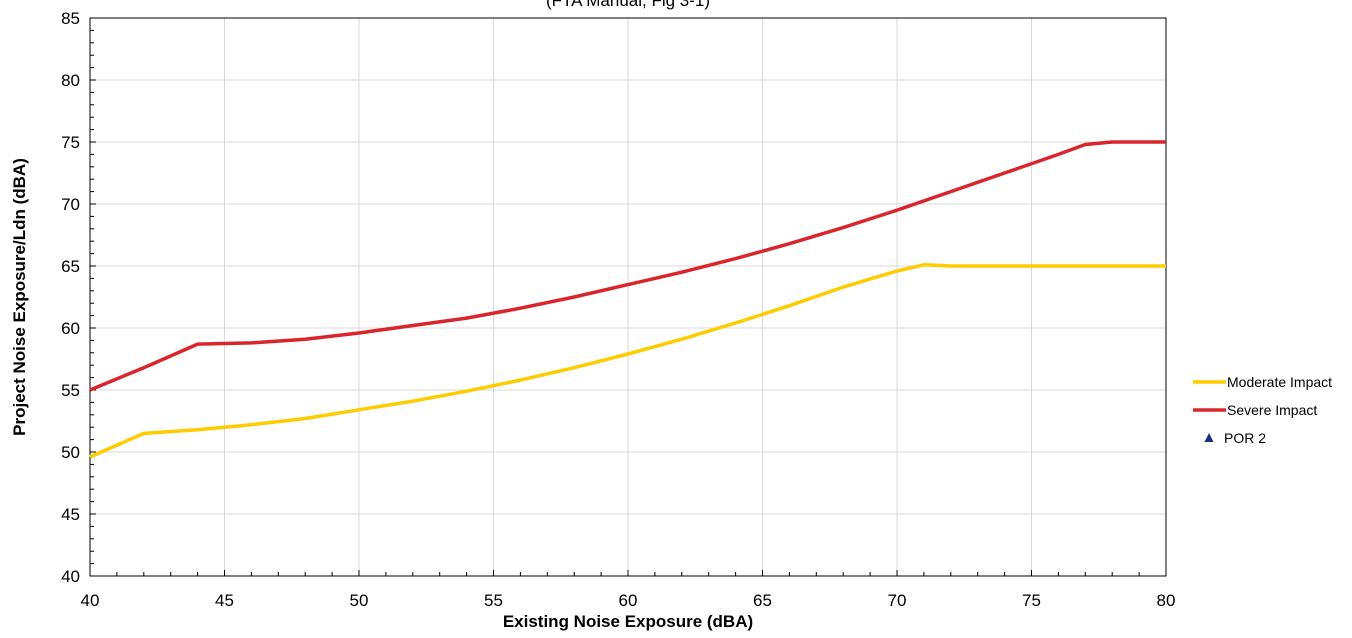 This screenshot has width=1352, height=638. What do you see at coordinates (1279, 382) in the screenshot?
I see `legend-label-moderate-impact: Moderate Impact` at bounding box center [1279, 382].